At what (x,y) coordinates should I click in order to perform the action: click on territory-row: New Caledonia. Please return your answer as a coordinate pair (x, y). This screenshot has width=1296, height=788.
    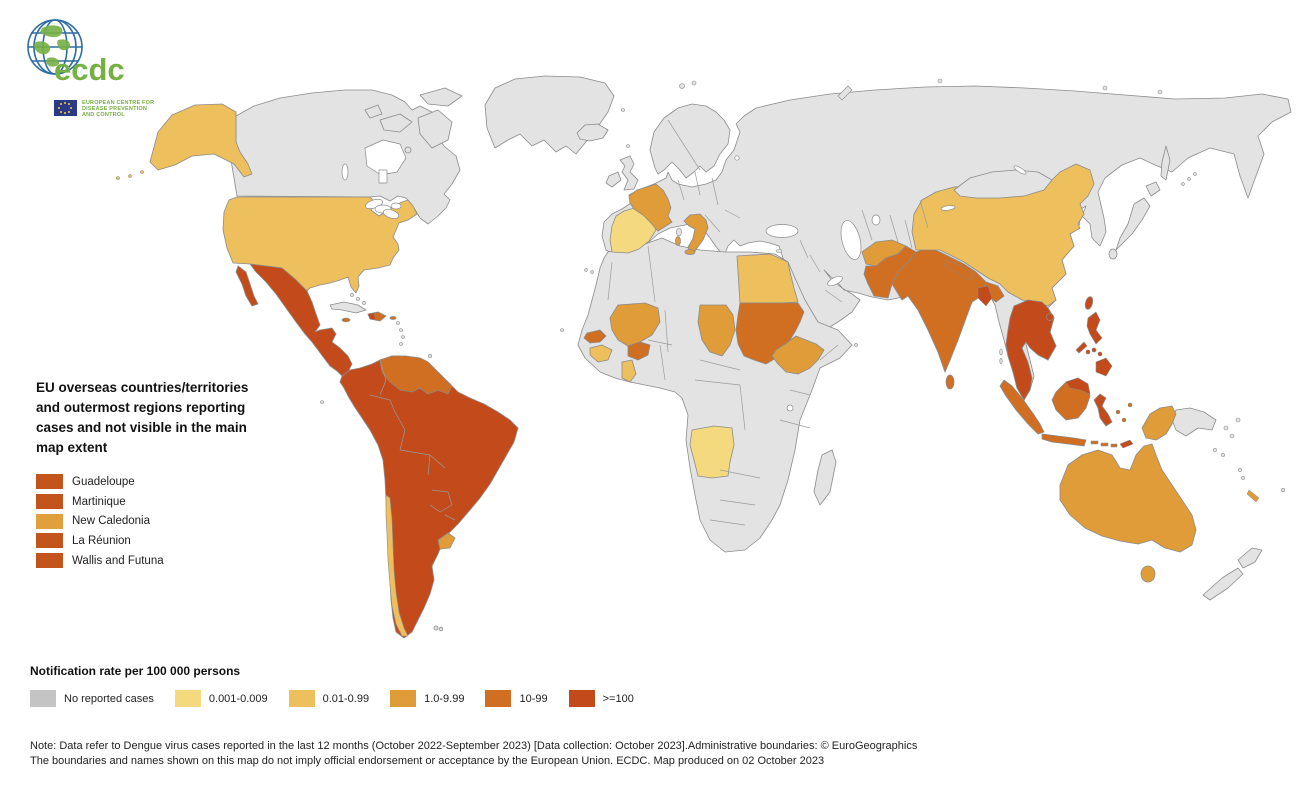
    Looking at the image, I should click on (152, 521).